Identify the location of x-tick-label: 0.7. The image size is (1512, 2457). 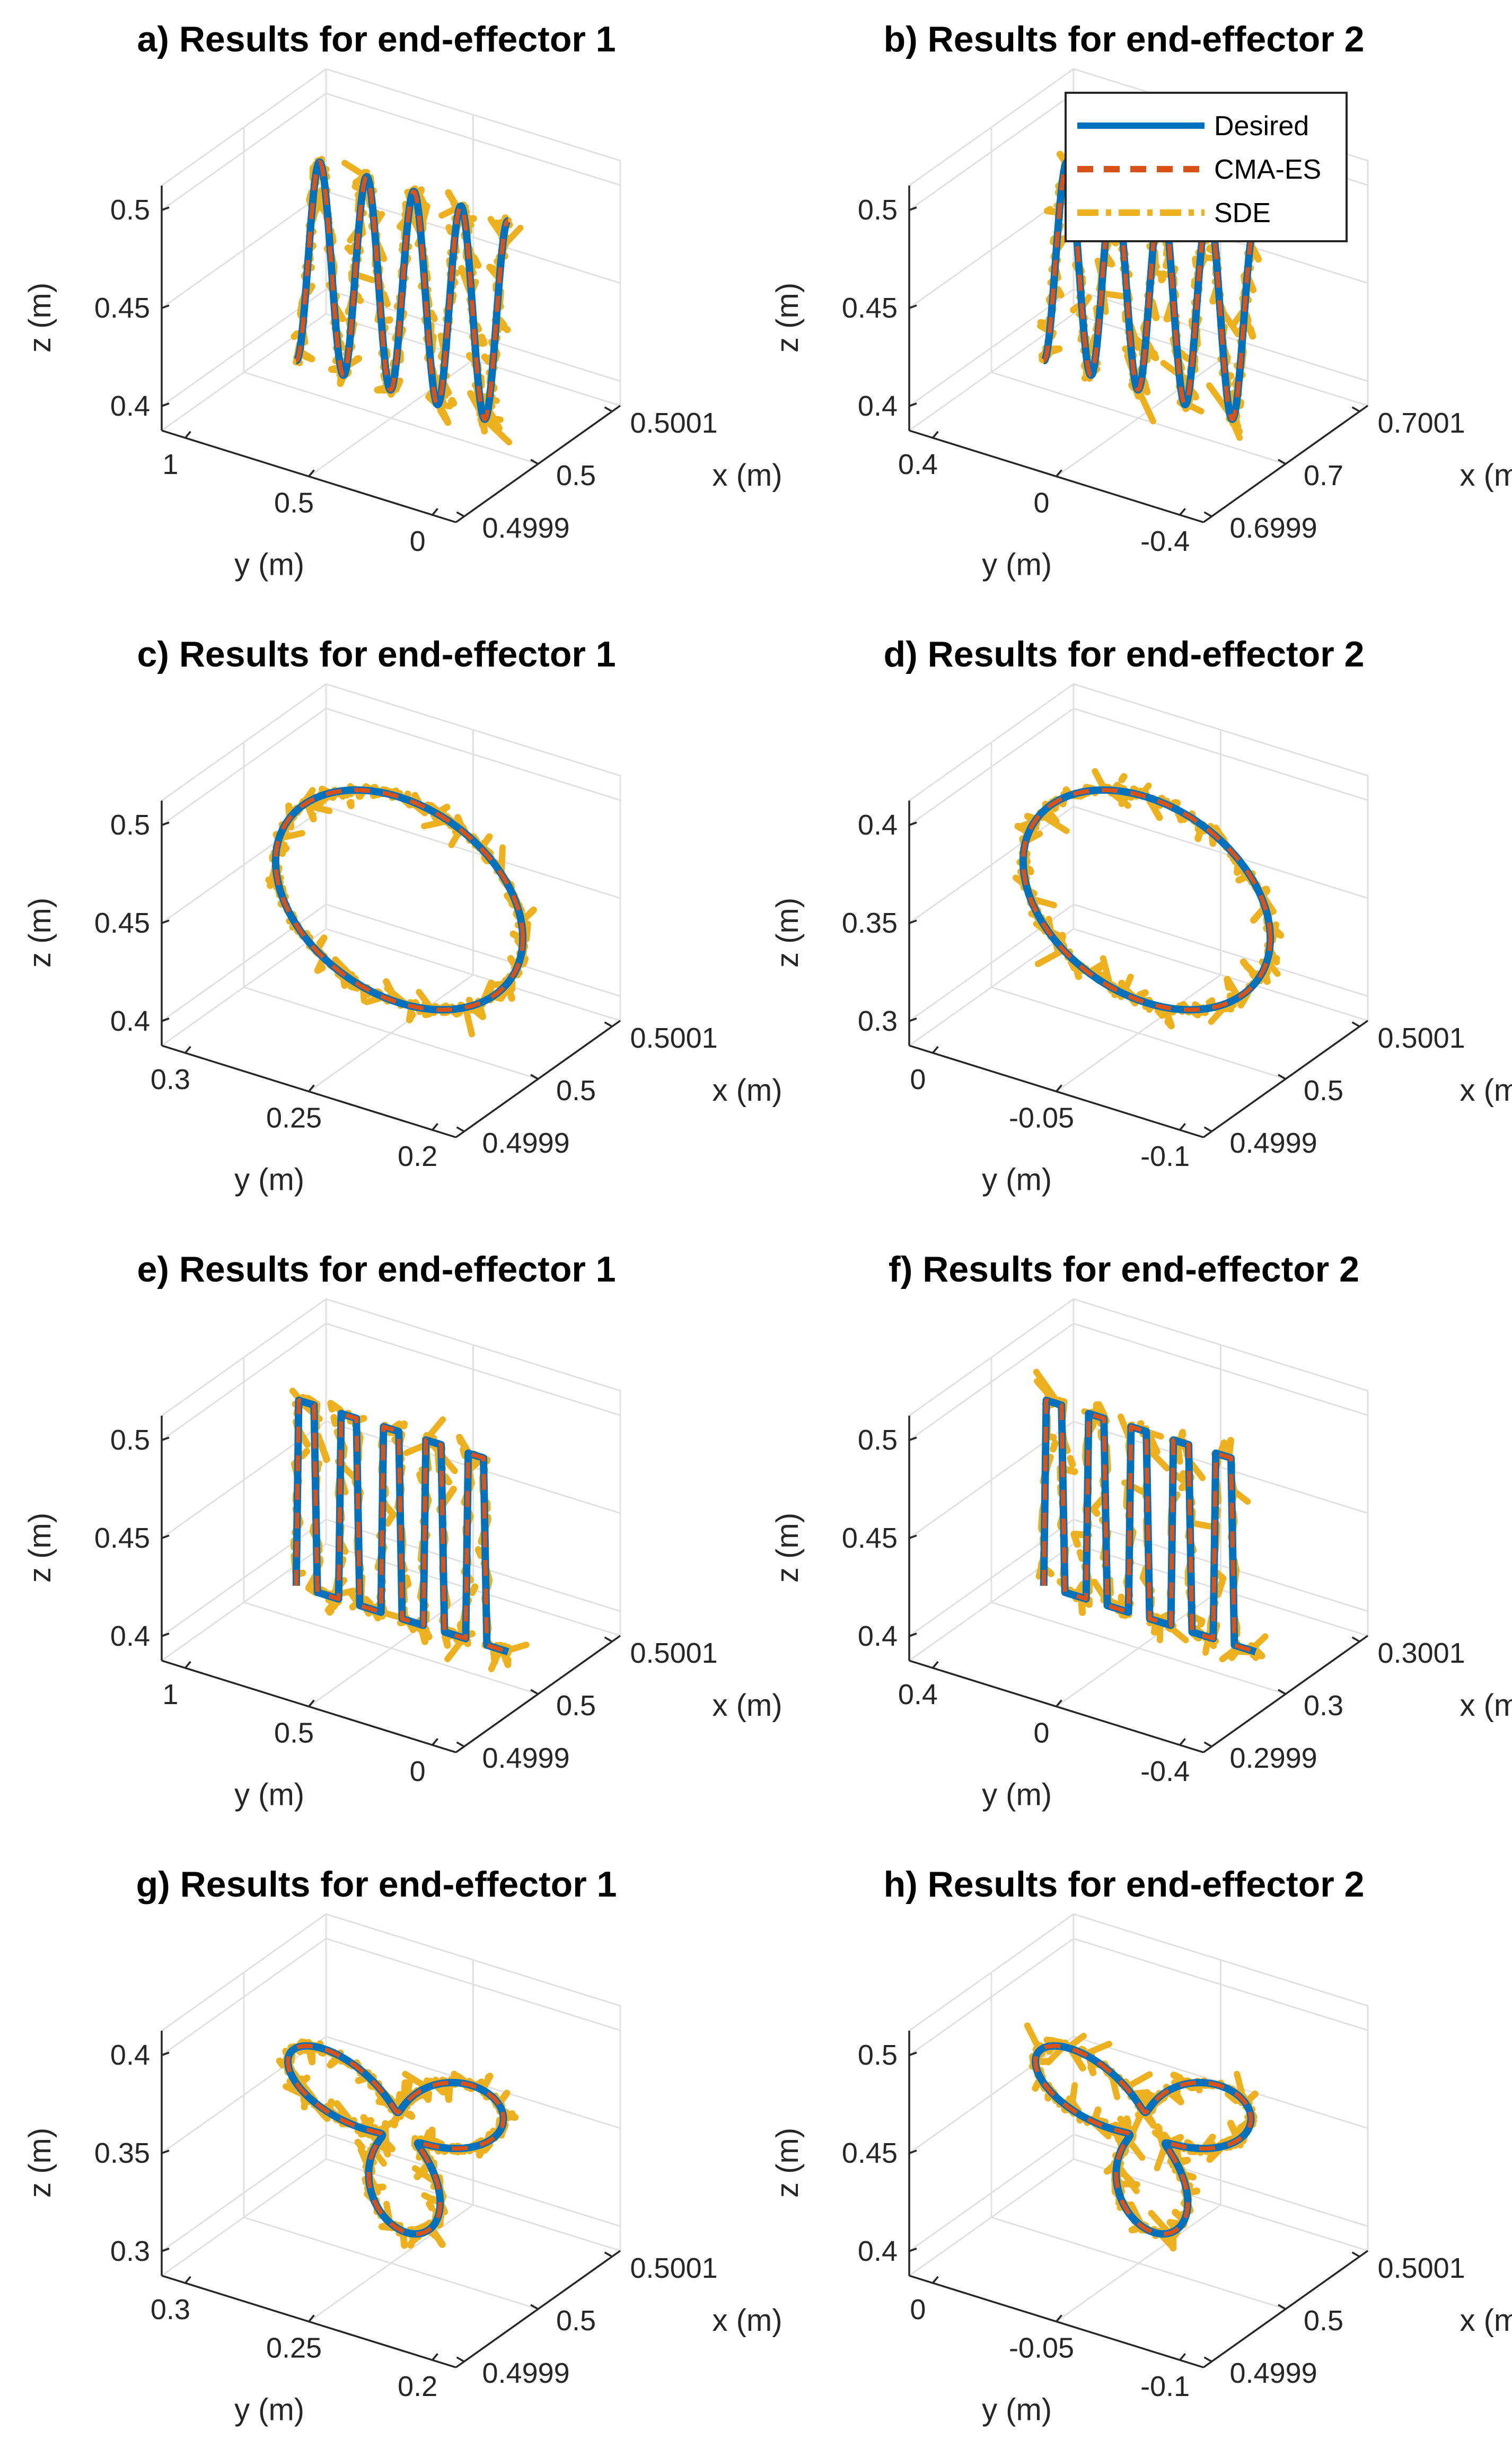
(1323, 476).